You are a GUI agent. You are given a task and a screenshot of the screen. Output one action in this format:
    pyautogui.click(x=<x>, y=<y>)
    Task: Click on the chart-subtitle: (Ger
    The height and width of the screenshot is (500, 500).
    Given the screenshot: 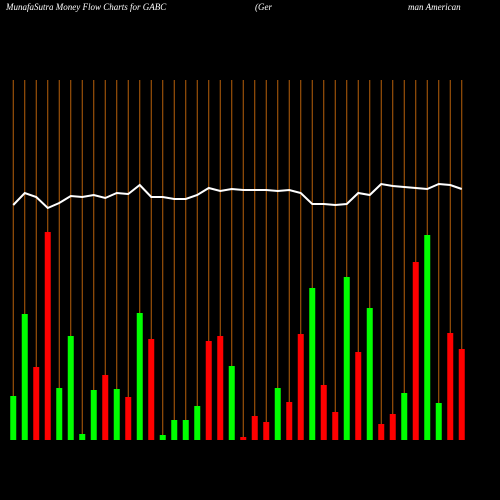 What is the action you would take?
    pyautogui.click(x=263, y=7)
    